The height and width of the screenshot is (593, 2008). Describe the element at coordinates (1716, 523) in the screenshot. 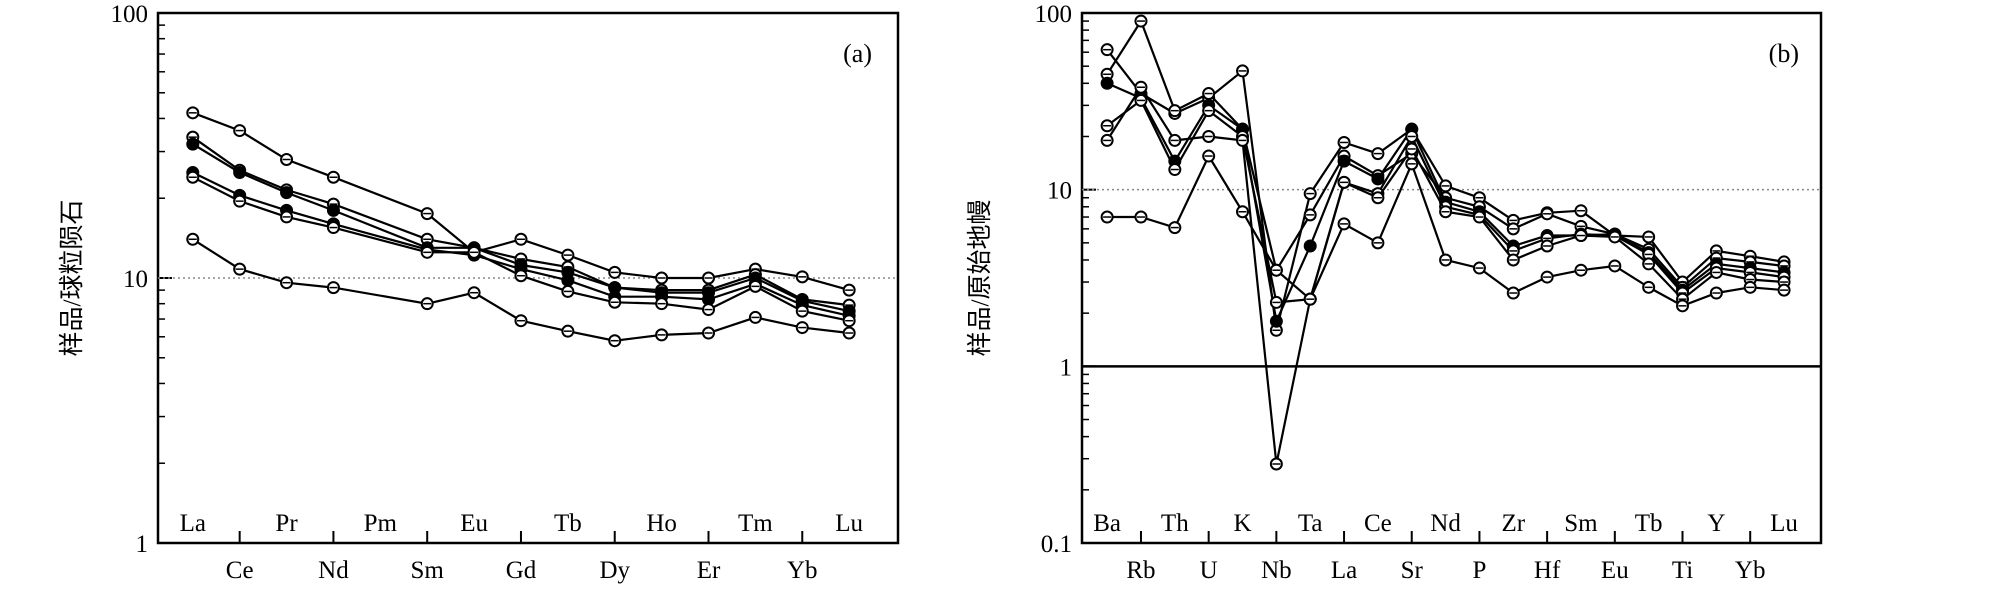

I see `x-tick-label: Y` at that location.